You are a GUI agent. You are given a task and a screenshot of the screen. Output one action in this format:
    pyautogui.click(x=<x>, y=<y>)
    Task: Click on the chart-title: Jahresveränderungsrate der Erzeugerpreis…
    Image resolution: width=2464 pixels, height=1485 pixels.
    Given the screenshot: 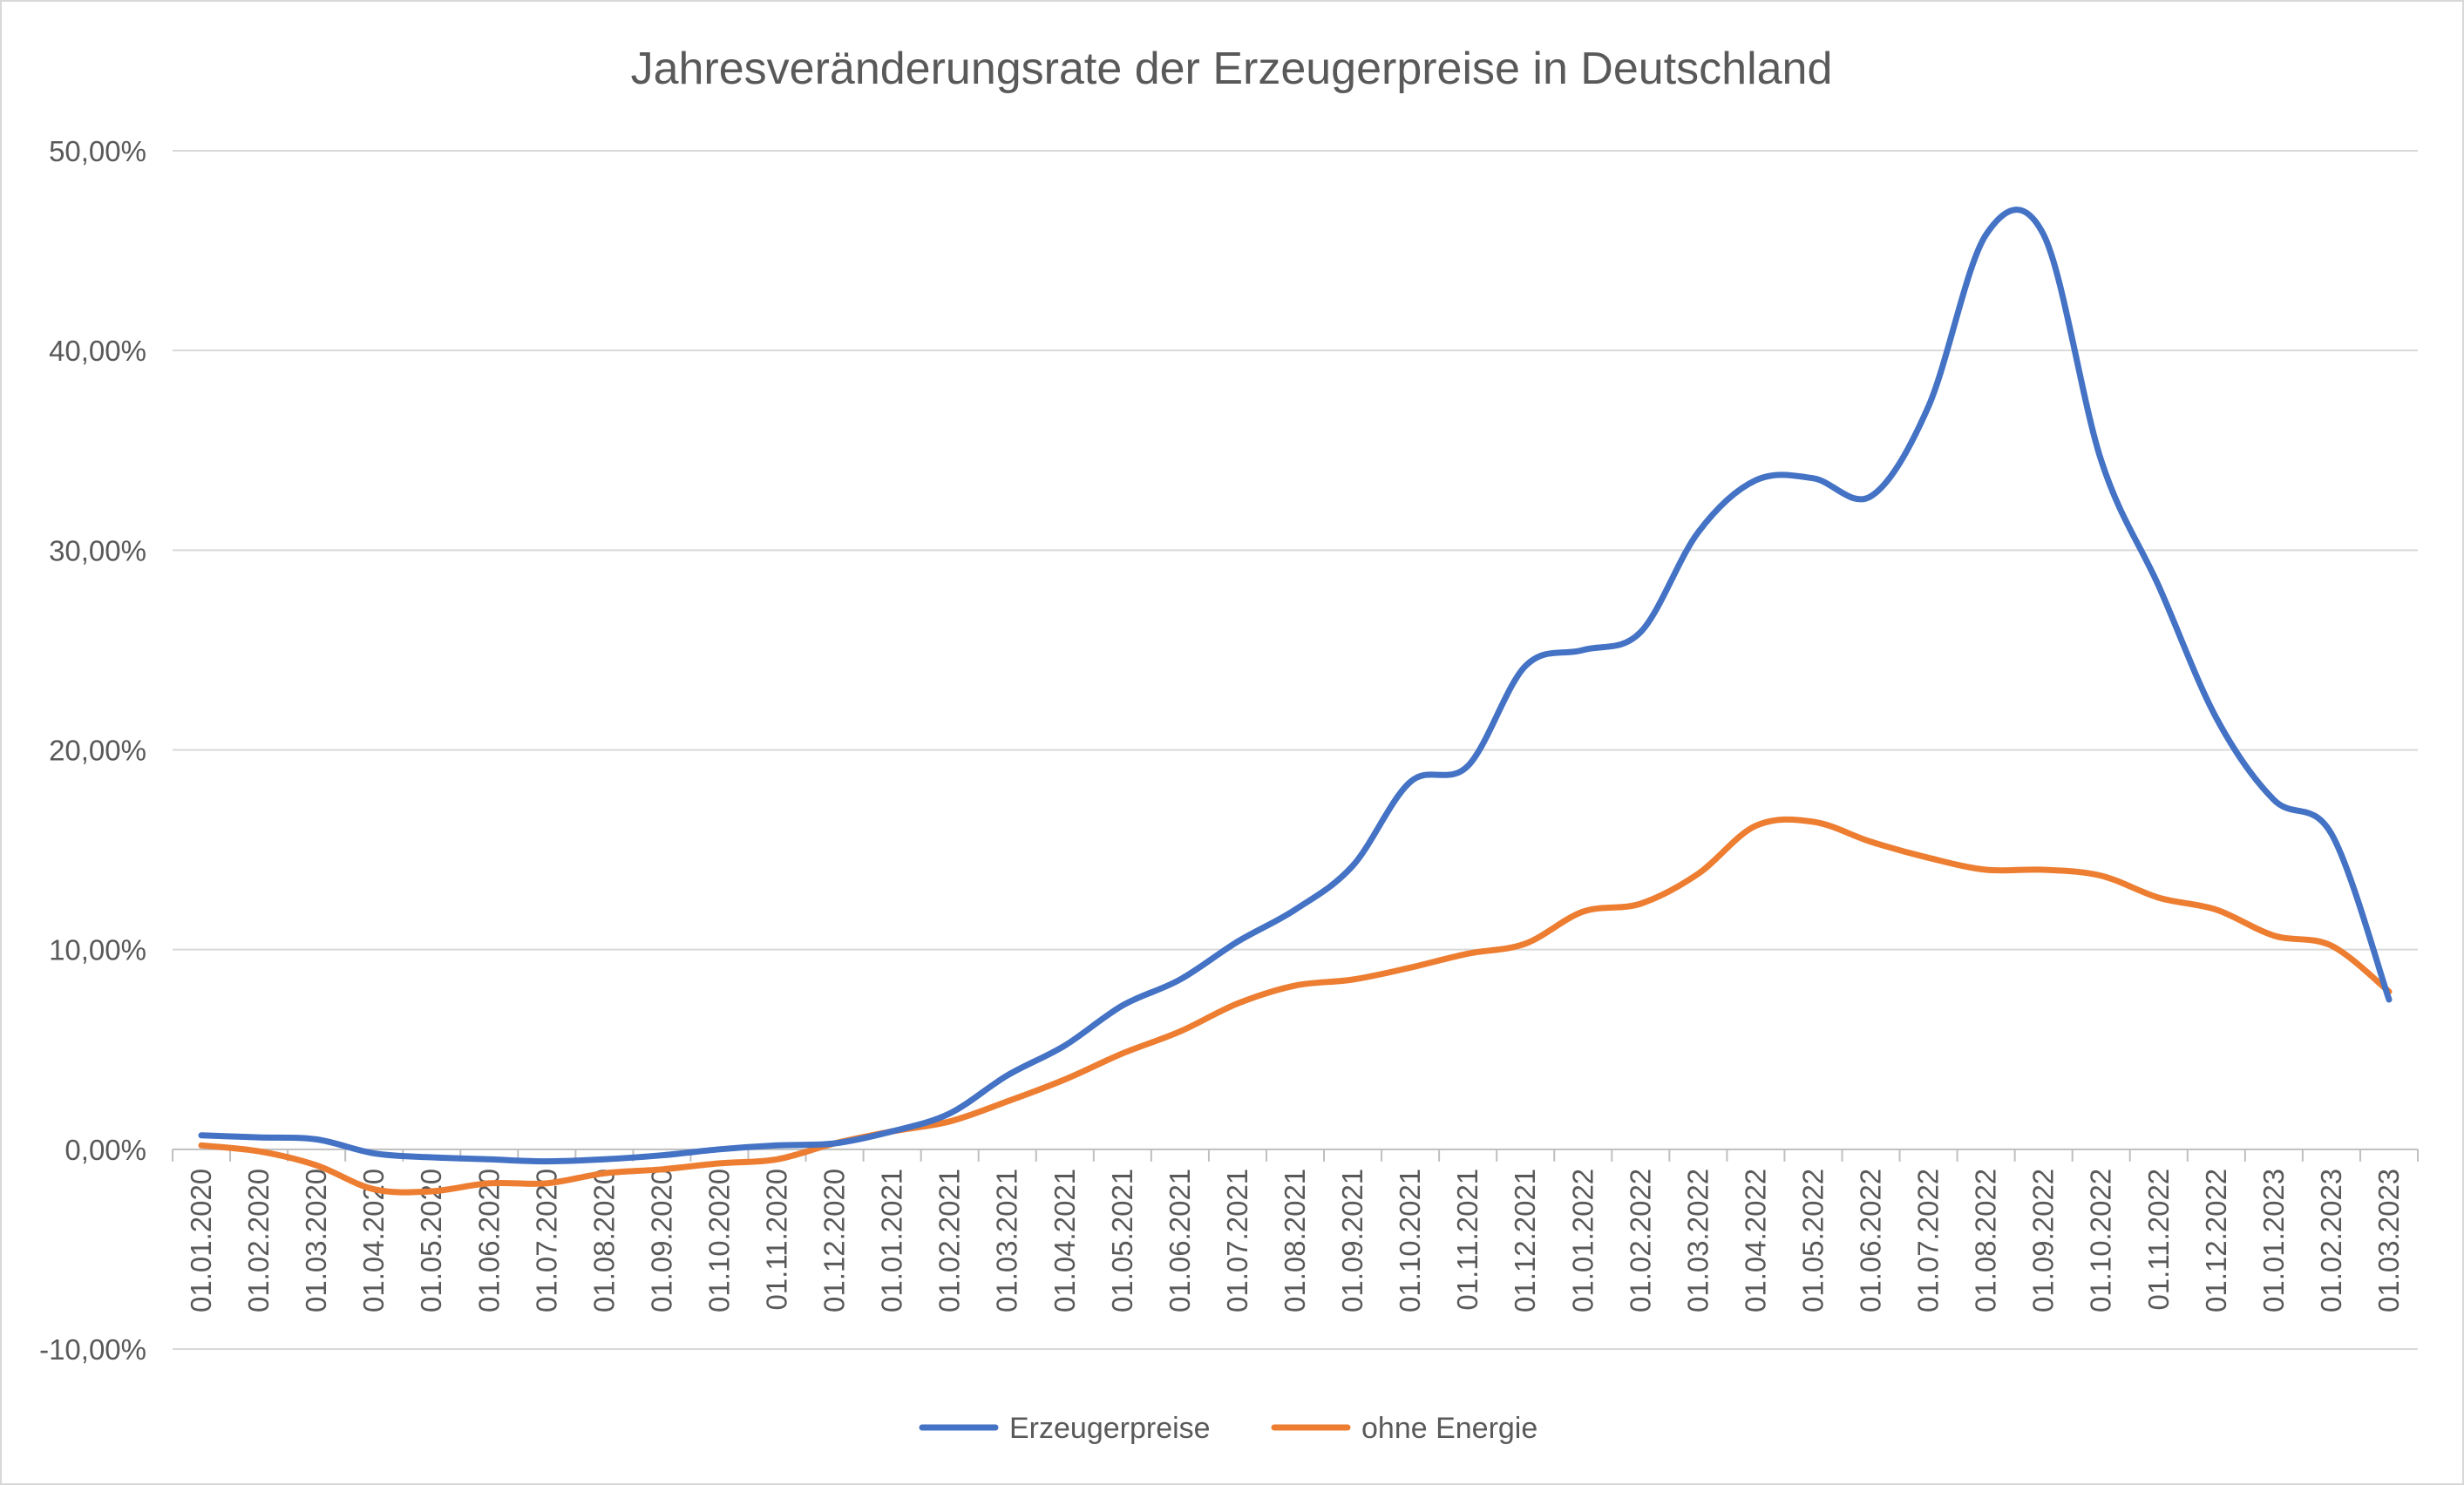 What is the action you would take?
    pyautogui.click(x=1232, y=69)
    